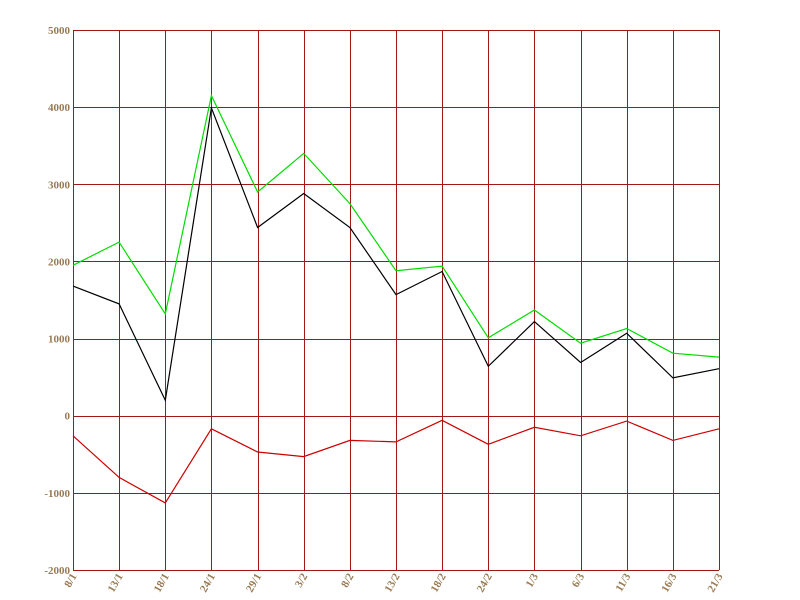  Describe the element at coordinates (68, 417) in the screenshot. I see `y-tick-label: 0` at that location.